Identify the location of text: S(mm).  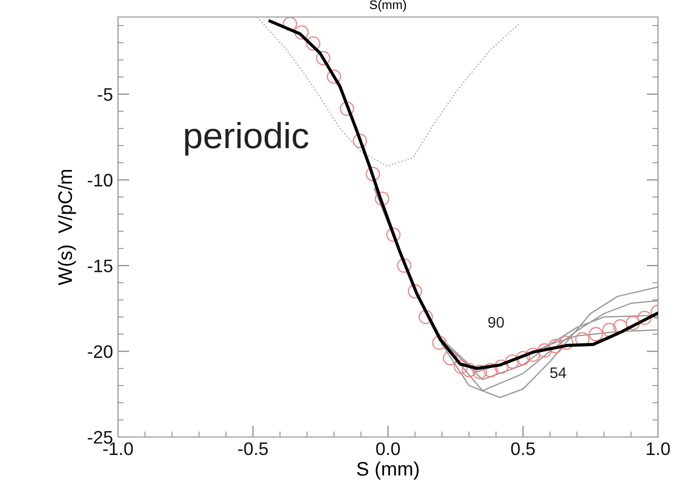
(388, 6).